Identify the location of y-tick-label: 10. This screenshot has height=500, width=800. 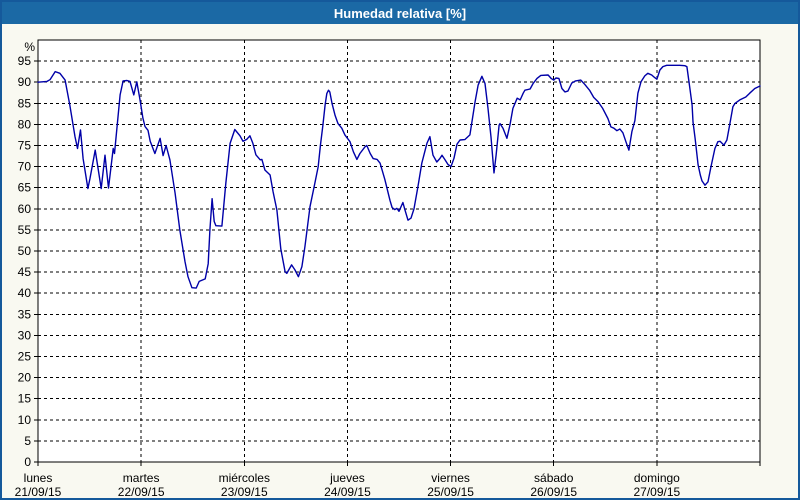
(25, 420).